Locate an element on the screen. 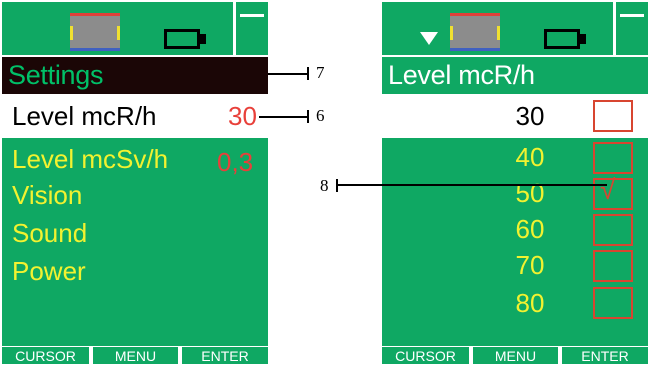 This screenshot has height=366, width=649. option-value: 80 is located at coordinates (530, 303).